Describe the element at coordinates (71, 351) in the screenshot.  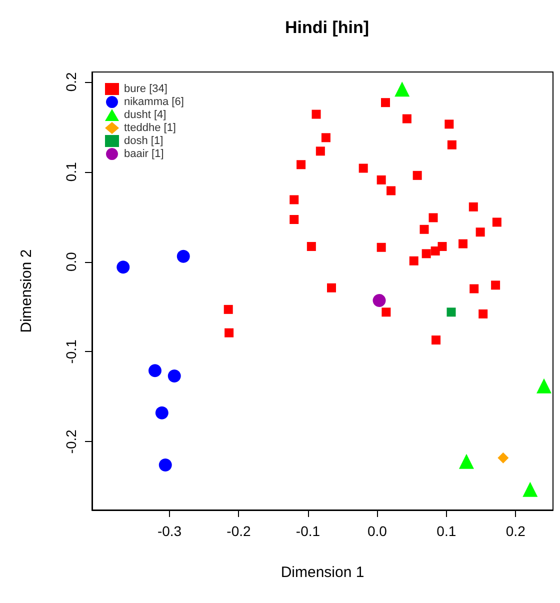
I see `y-tick-label: -0.1` at that location.